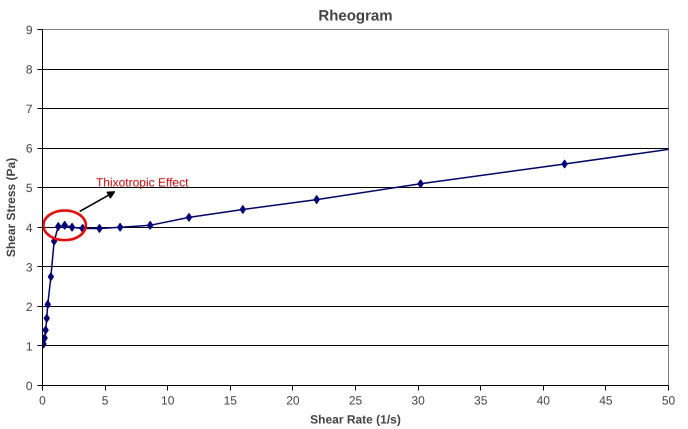  Describe the element at coordinates (355, 401) in the screenshot. I see `x-tick-label: 25` at that location.